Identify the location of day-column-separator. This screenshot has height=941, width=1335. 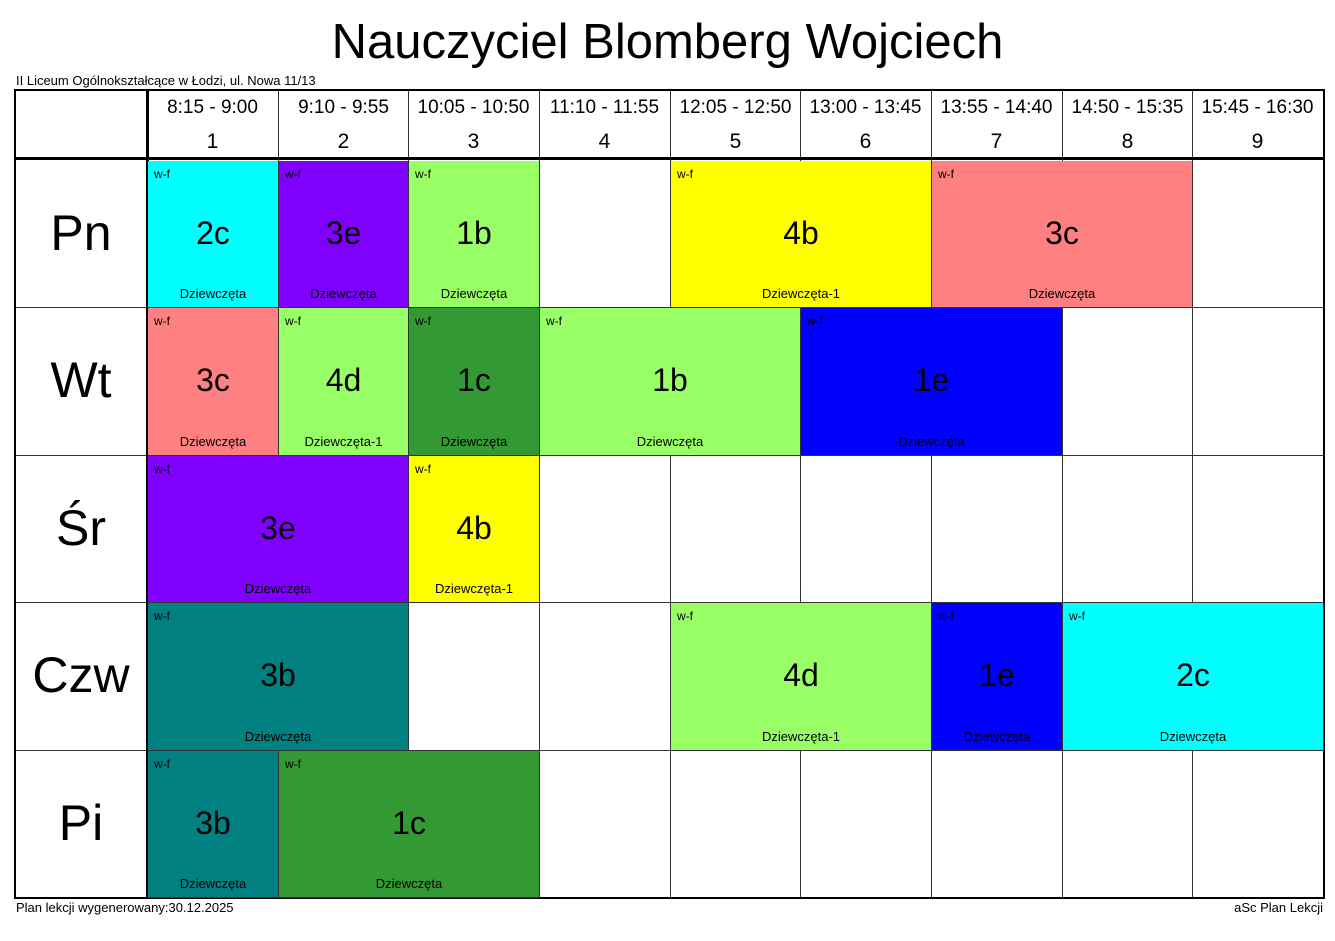
(147, 494).